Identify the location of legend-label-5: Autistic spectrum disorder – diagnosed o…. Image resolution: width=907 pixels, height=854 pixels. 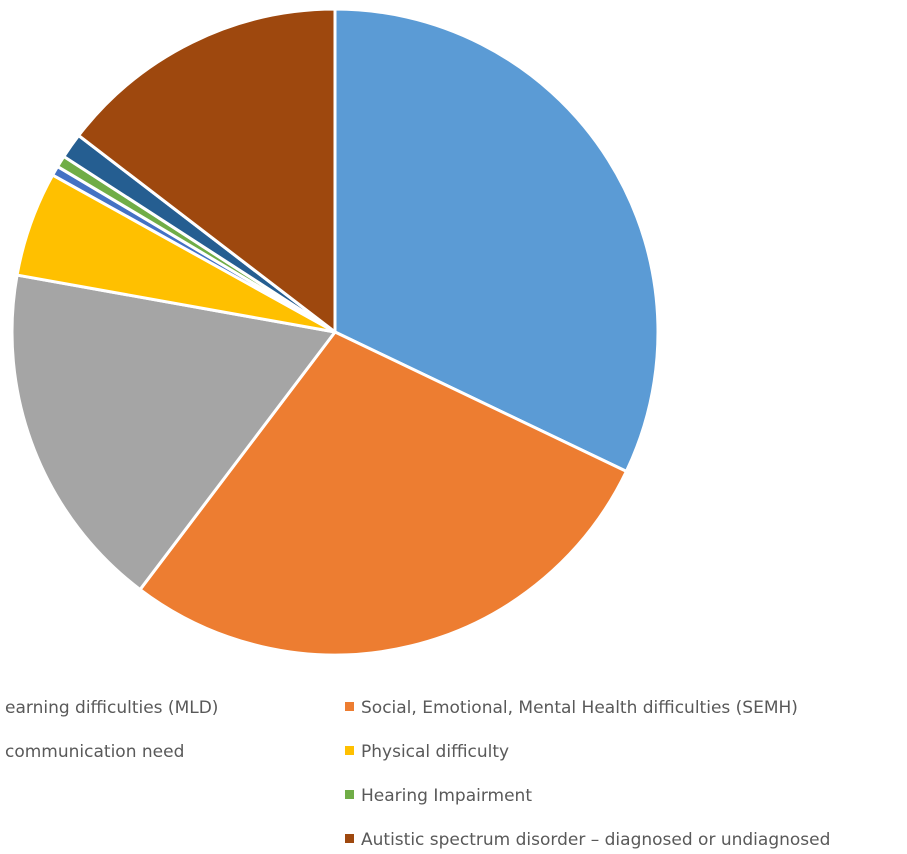
(595, 840).